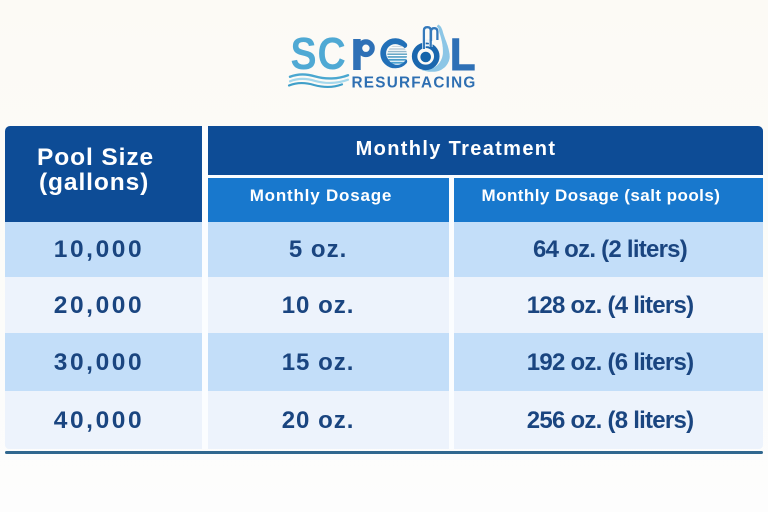 Image resolution: width=768 pixels, height=512 pixels. Describe the element at coordinates (319, 53) in the screenshot. I see `svg-text: SC` at that location.